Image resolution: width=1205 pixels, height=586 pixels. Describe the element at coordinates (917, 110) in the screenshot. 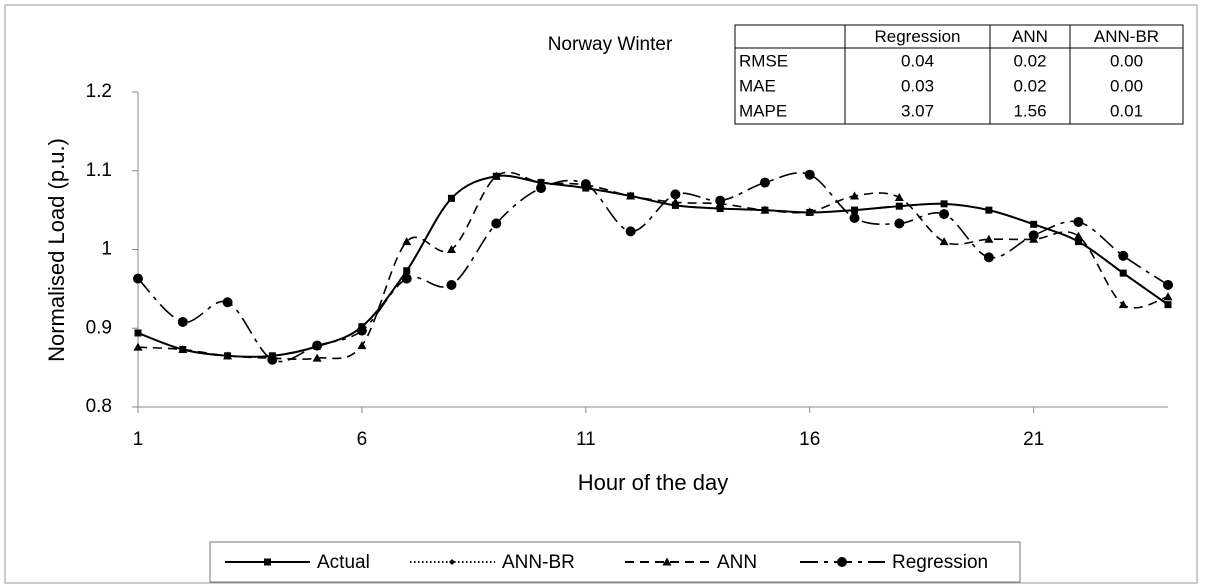

I see `table-cell: 3.07` at that location.